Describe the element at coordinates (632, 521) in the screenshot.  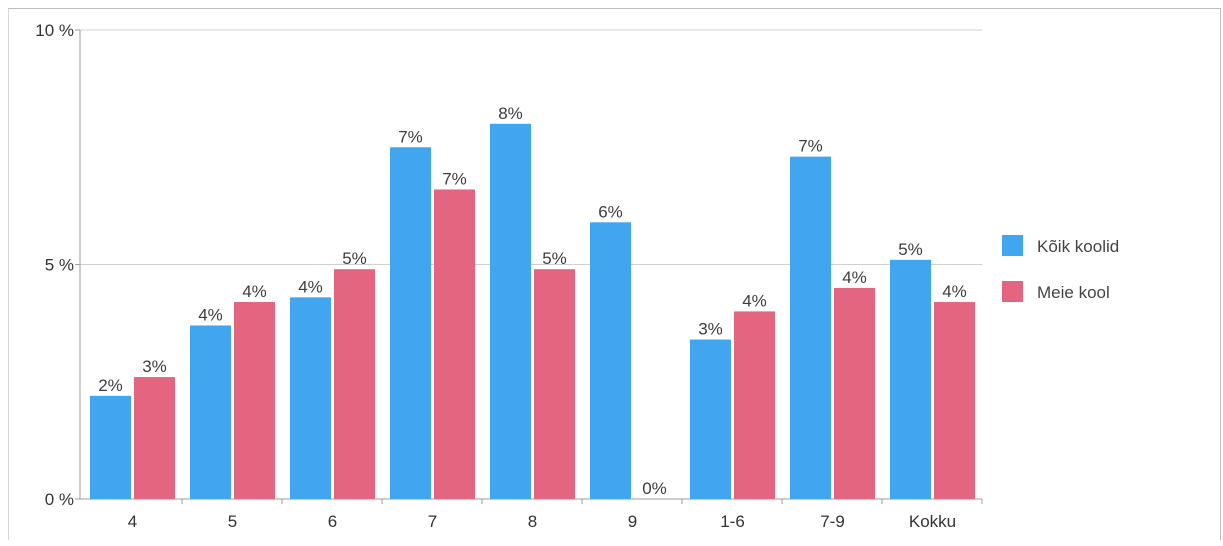
I see `x-tick-label: 9` at that location.